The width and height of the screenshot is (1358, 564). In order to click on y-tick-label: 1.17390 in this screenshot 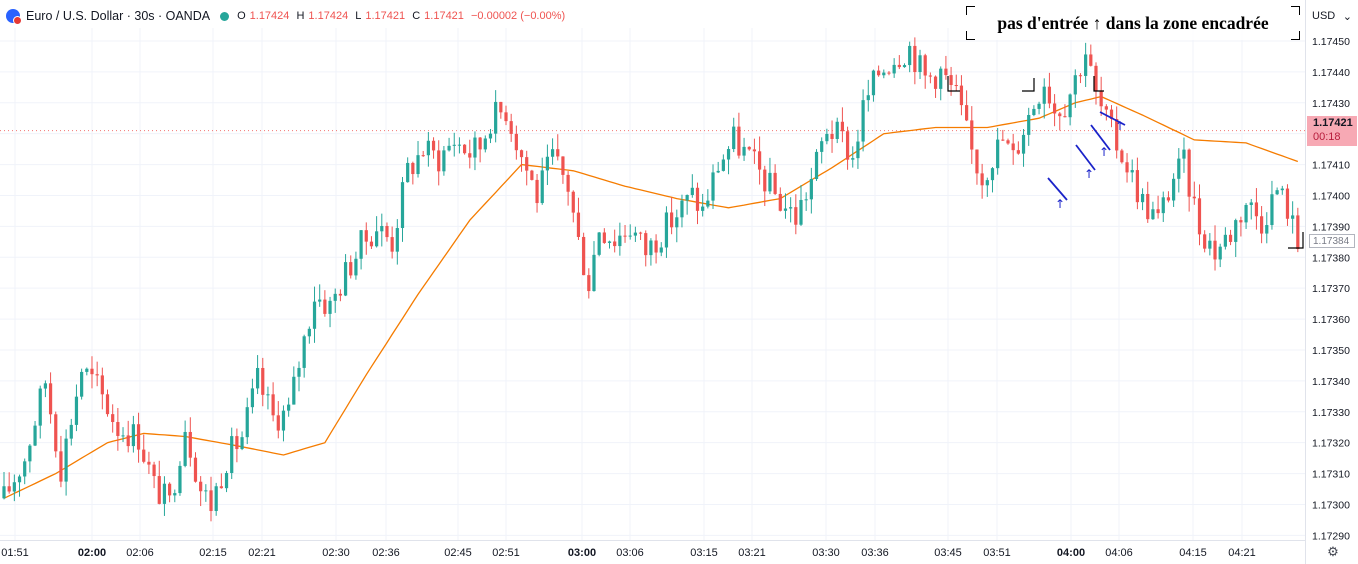, I will do `click(1331, 227)`.